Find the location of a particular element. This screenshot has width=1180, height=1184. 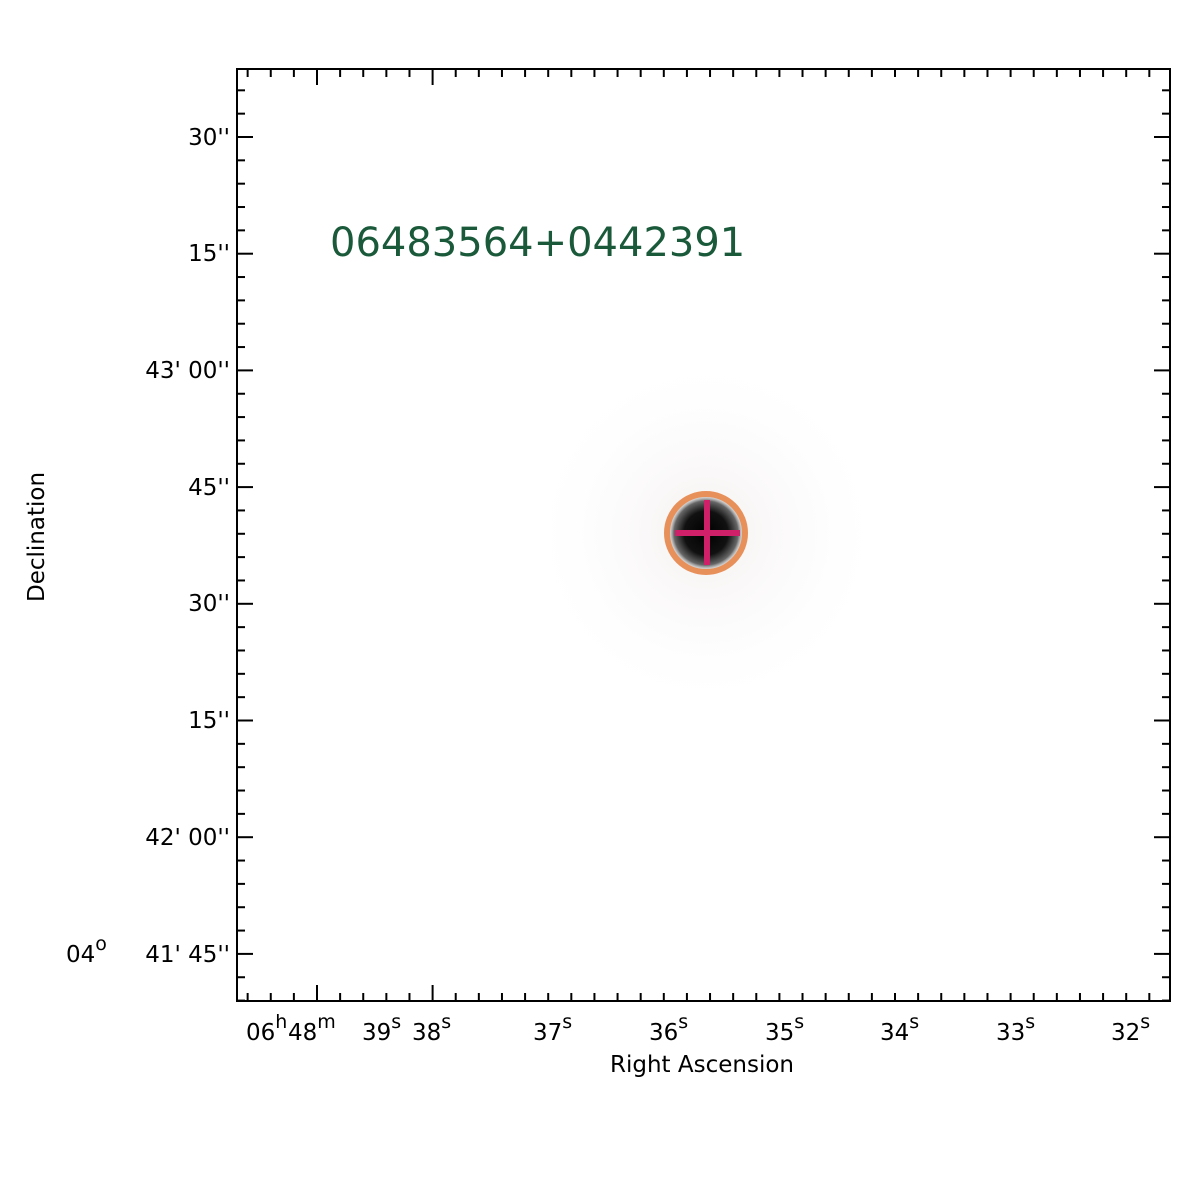

y-prefix: 04o is located at coordinates (86, 950).